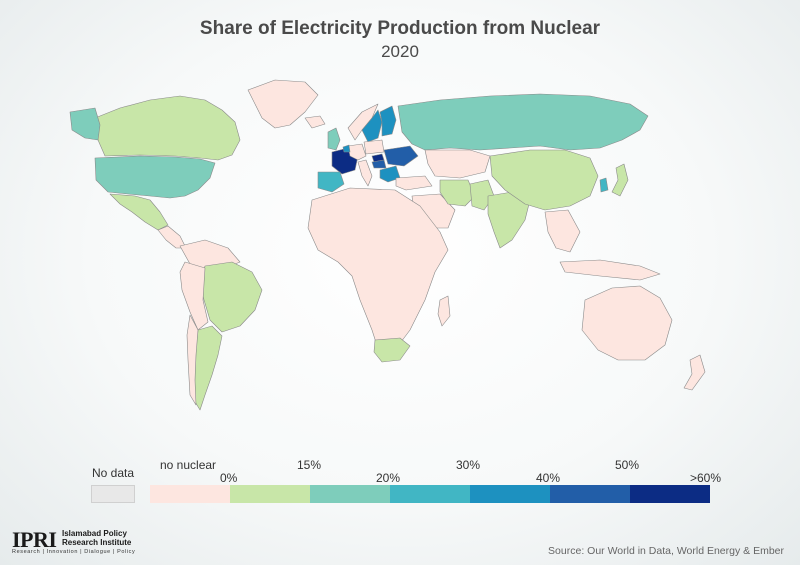 This screenshot has width=800, height=565. Describe the element at coordinates (457, 164) in the screenshot. I see `region-central-asia` at that location.